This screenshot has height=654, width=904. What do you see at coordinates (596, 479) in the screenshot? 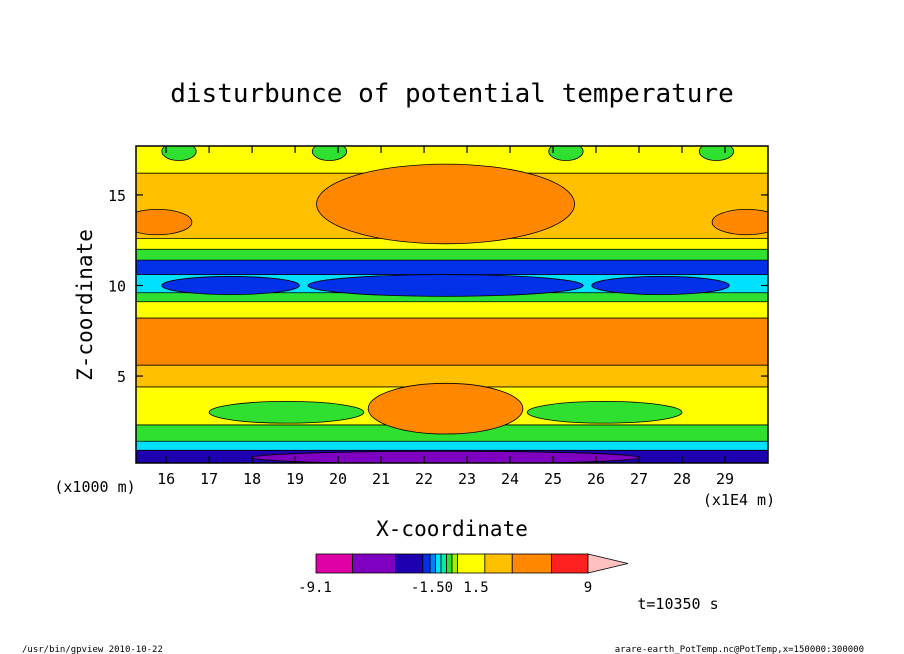
I see `x-tick-label: 26` at bounding box center [596, 479].